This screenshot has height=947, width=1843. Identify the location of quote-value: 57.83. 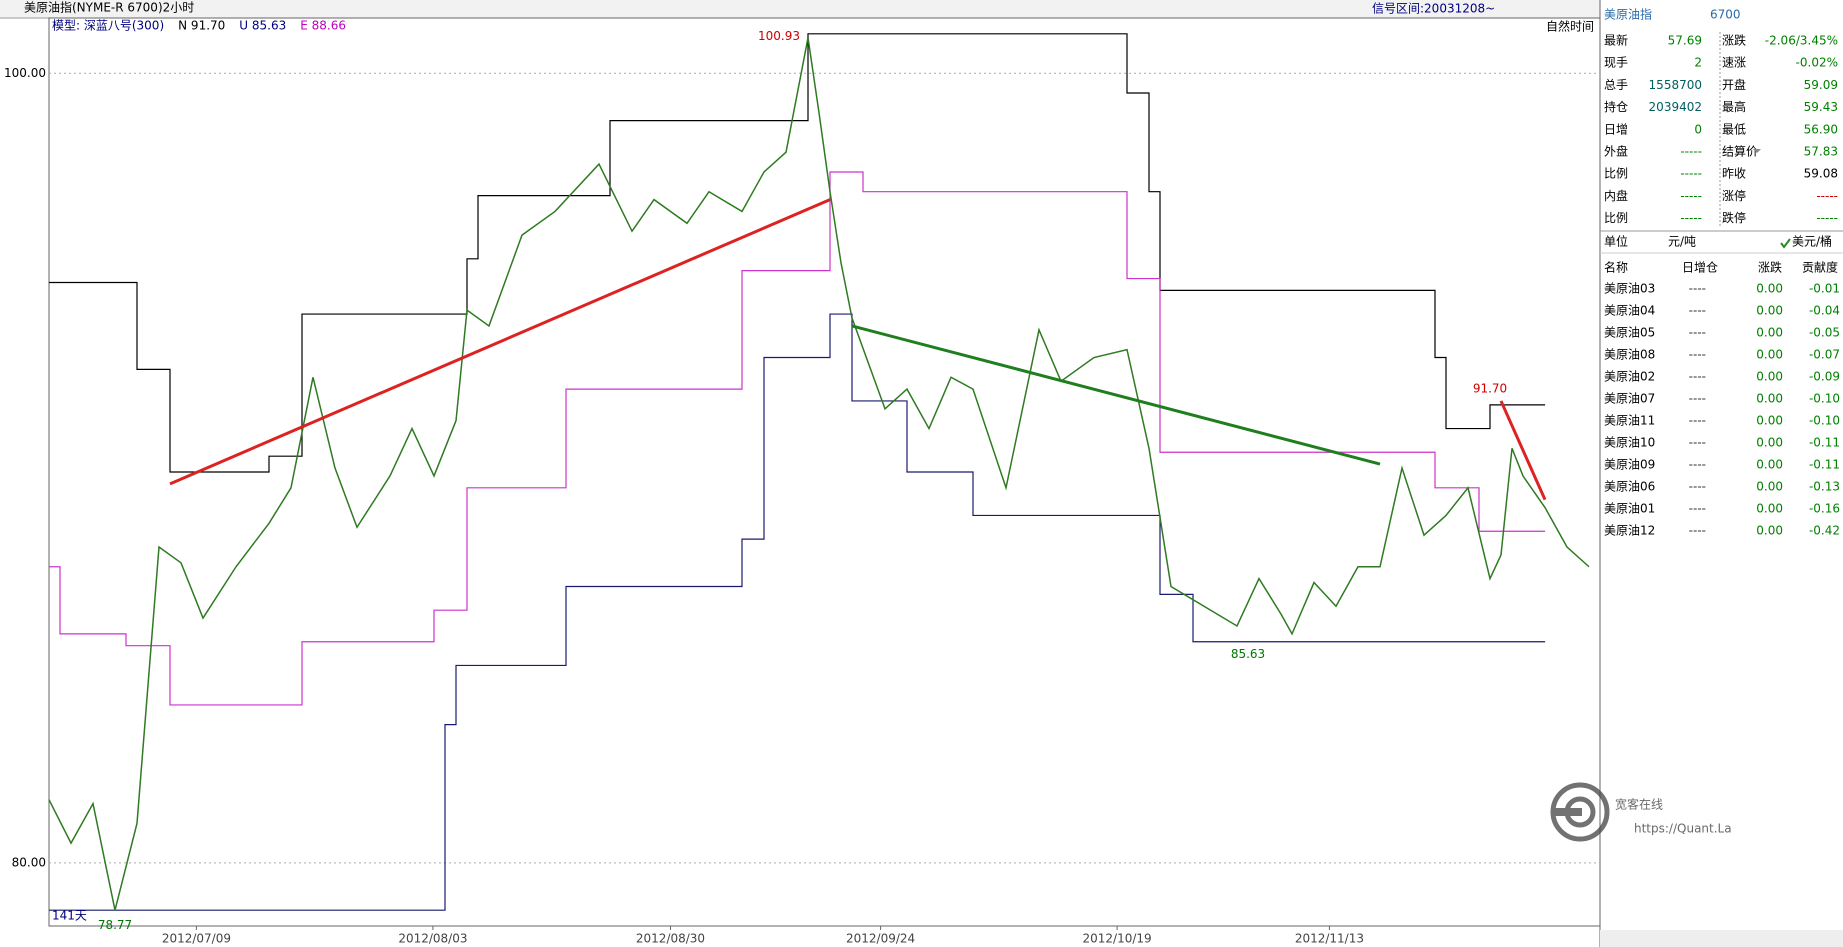
(1821, 152).